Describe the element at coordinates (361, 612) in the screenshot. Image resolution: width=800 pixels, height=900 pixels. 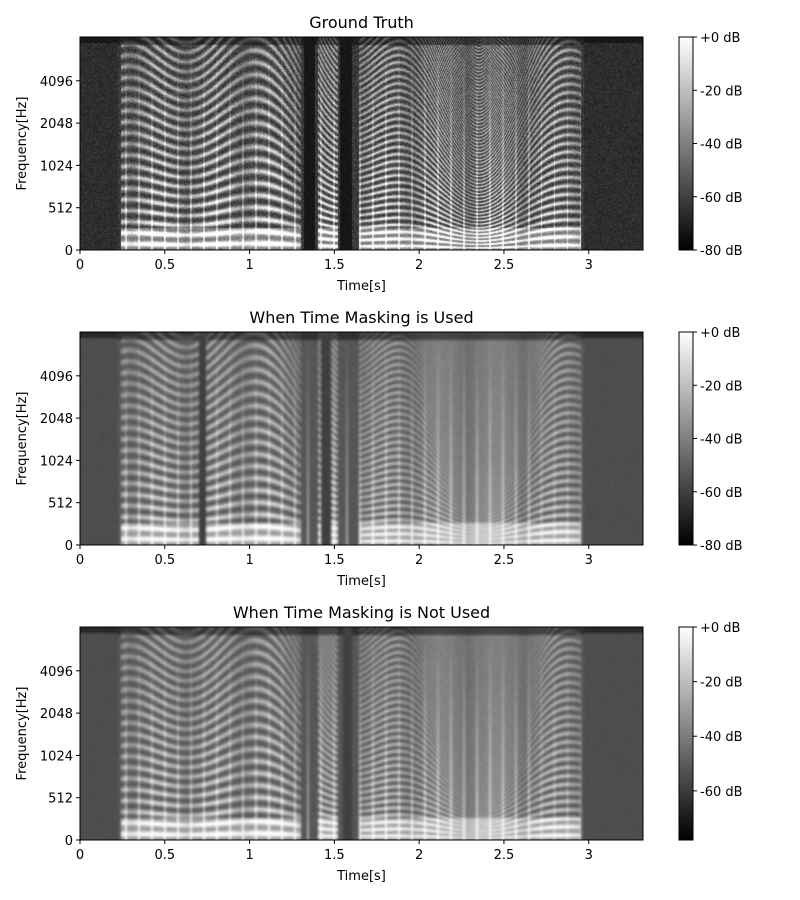
I see `chart-title: When Time Masking is Not Used` at that location.